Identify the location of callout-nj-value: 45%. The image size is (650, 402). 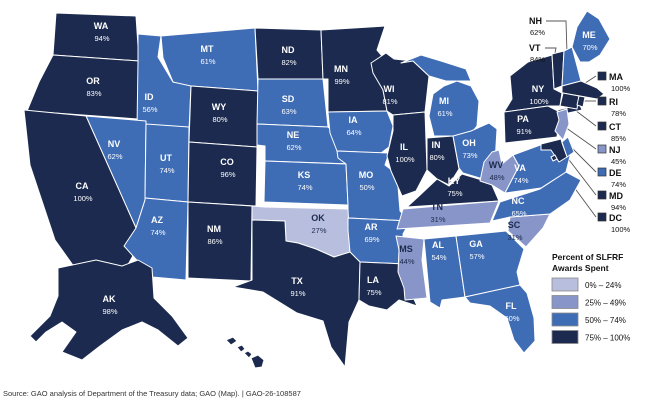
(618, 161).